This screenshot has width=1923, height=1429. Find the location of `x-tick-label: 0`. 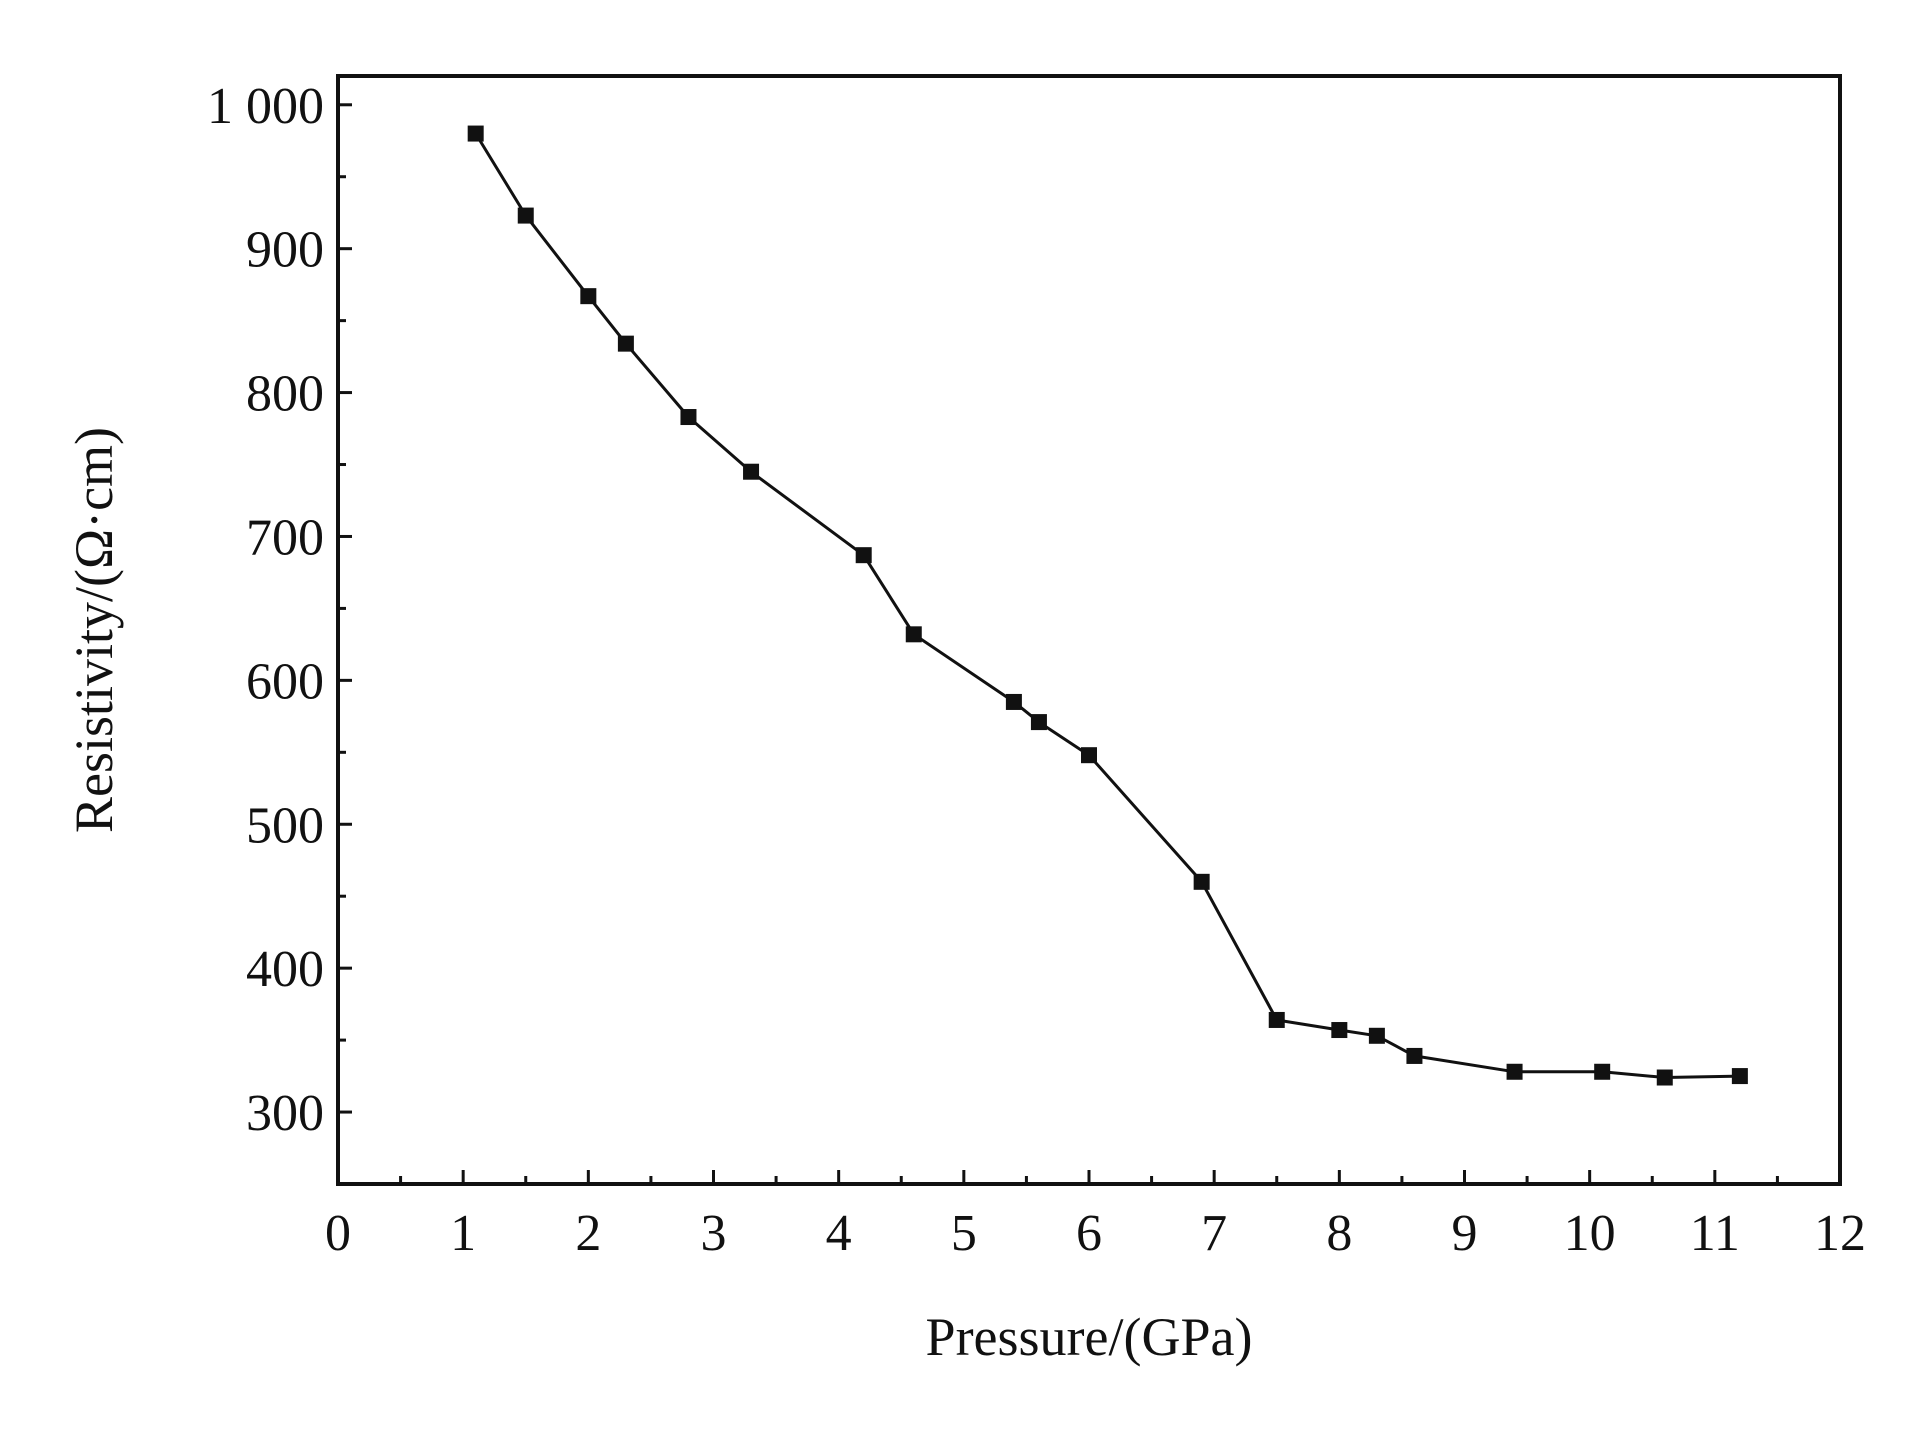

x-tick-label: 0 is located at coordinates (338, 1233).